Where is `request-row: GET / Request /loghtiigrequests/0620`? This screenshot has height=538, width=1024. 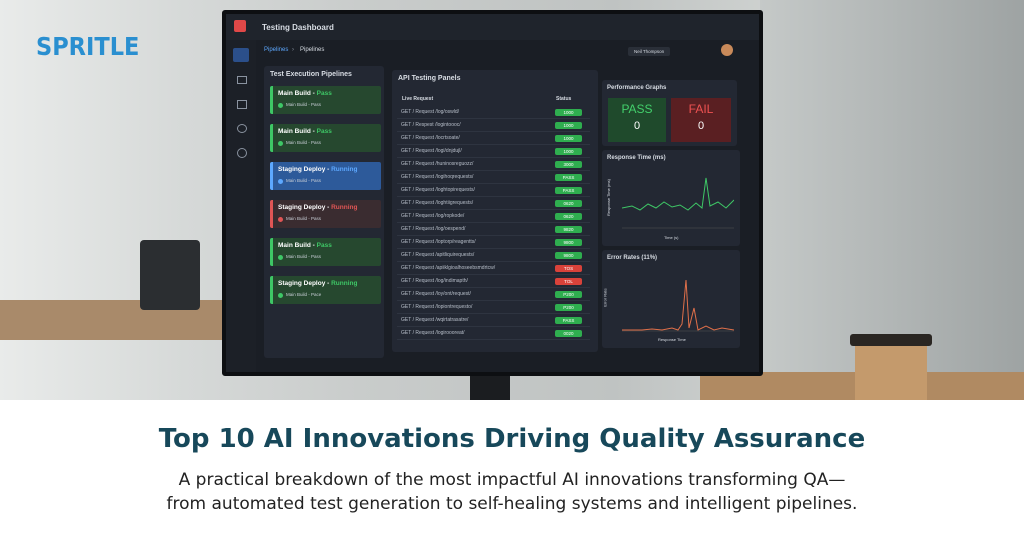
request-row: GET / Request /loghtiigrequests/0620 is located at coordinates (493, 204).